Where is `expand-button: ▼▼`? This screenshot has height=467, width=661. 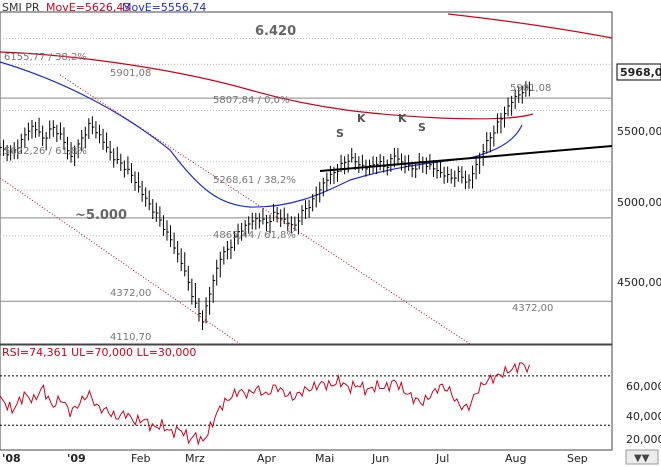 expand-button: ▼▼ is located at coordinates (642, 457).